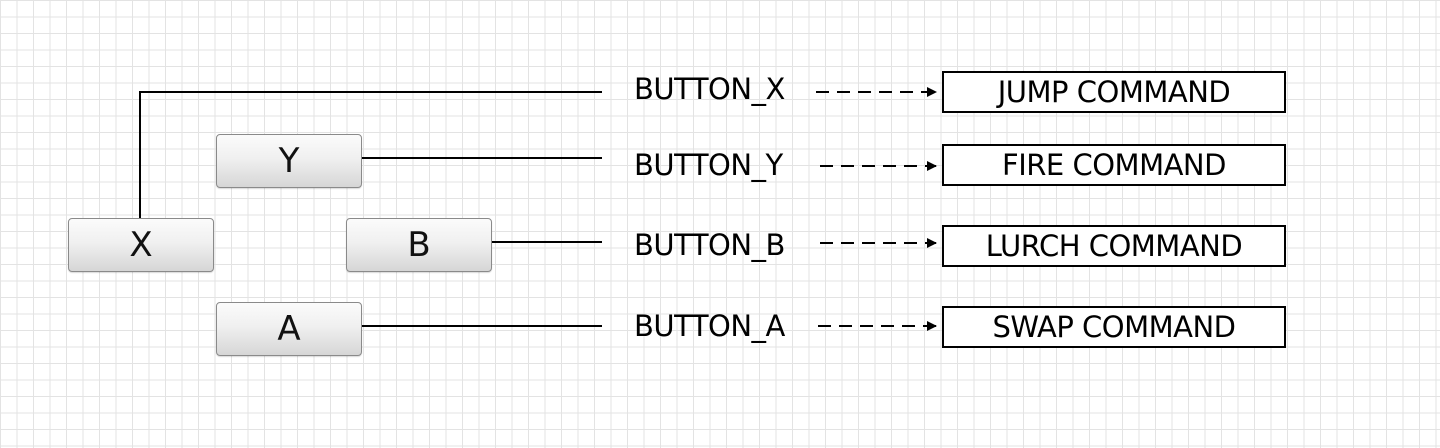 This screenshot has height=448, width=1440. I want to click on command-label-lurch: LURCH COMMAND, so click(1114, 246).